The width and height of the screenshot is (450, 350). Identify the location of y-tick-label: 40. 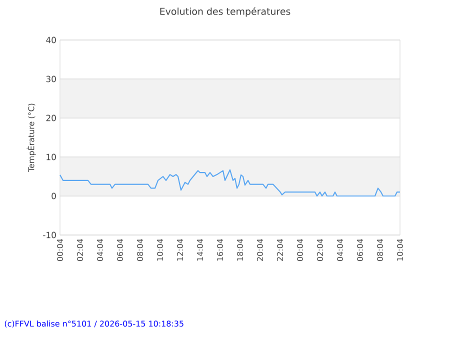
(51, 40).